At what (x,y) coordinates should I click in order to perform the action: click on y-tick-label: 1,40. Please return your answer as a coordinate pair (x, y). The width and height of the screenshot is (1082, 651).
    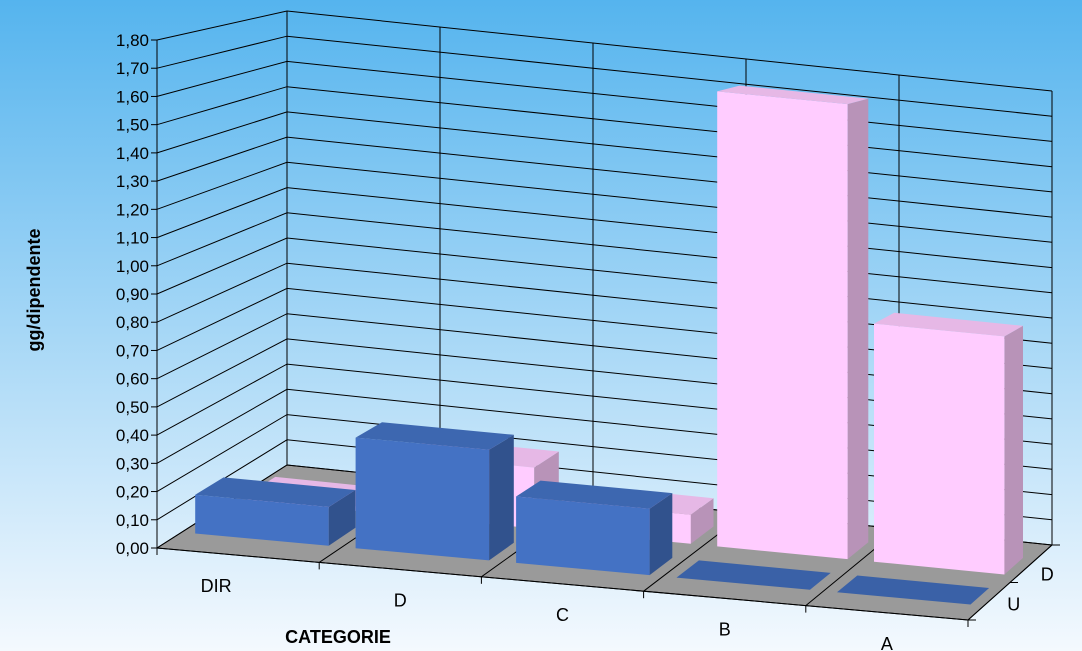
    Looking at the image, I should click on (132, 153).